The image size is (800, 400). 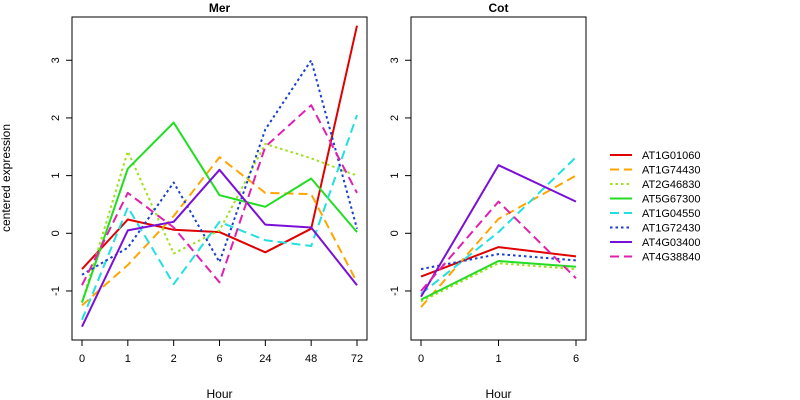 I want to click on series-line-at1g01060, so click(x=498, y=262).